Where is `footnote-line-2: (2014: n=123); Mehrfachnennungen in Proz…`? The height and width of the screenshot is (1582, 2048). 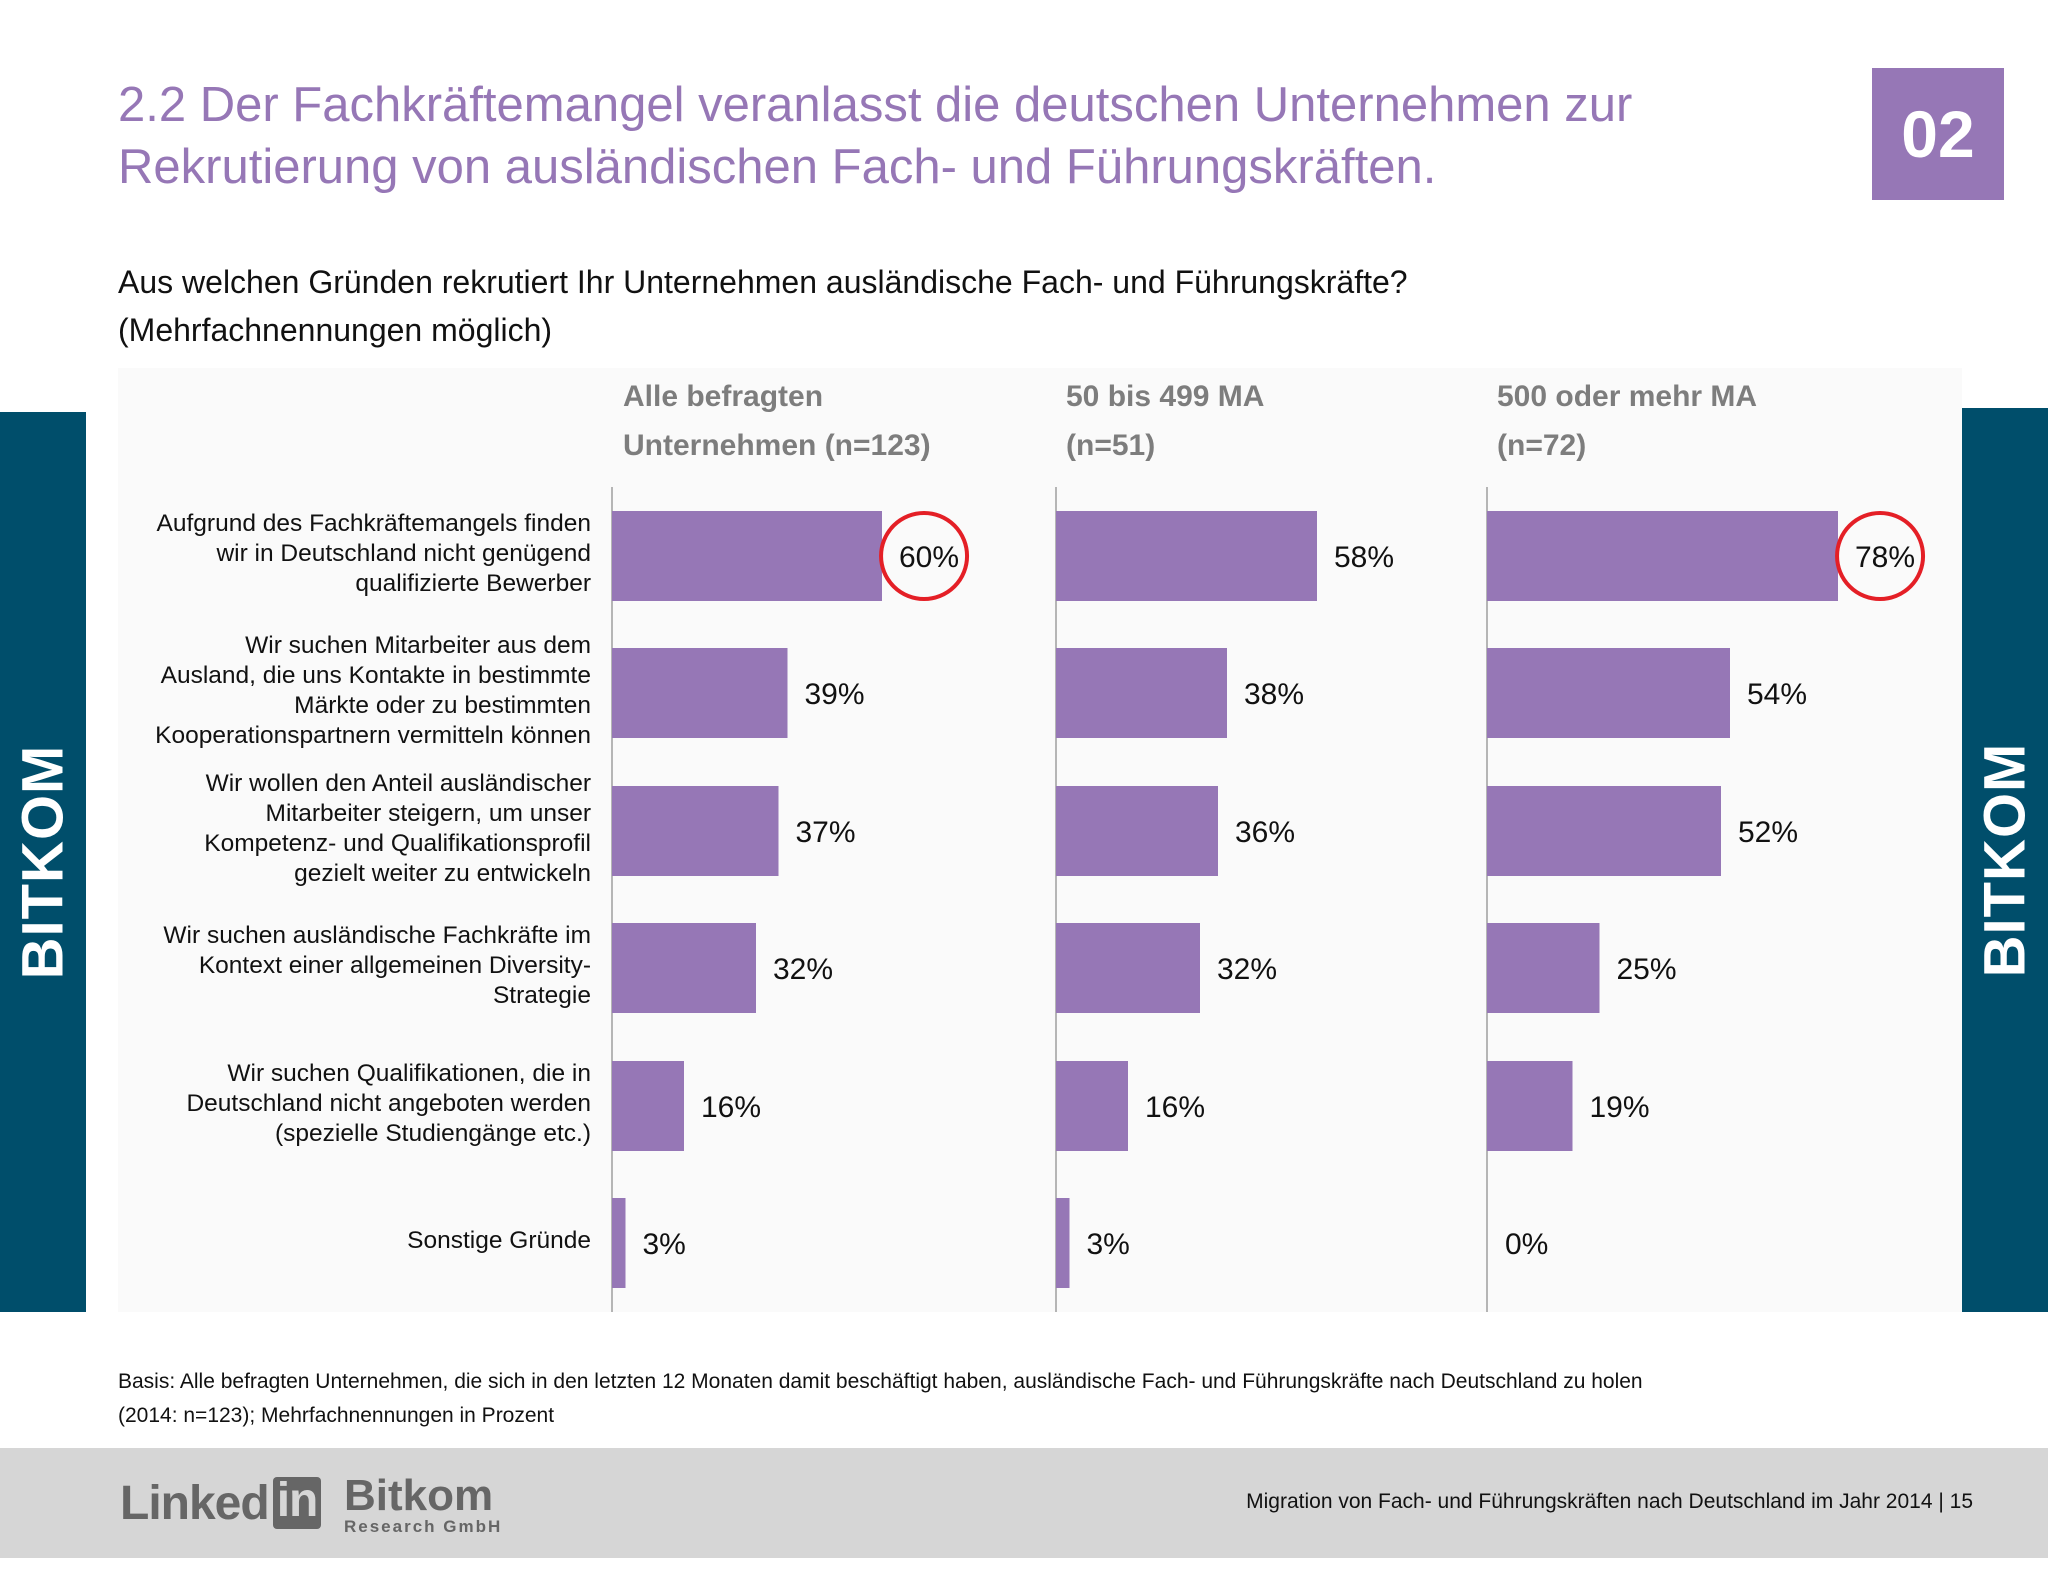
footnote-line-2: (2014: n=123); Mehrfachnennungen in Proz… is located at coordinates (336, 1415).